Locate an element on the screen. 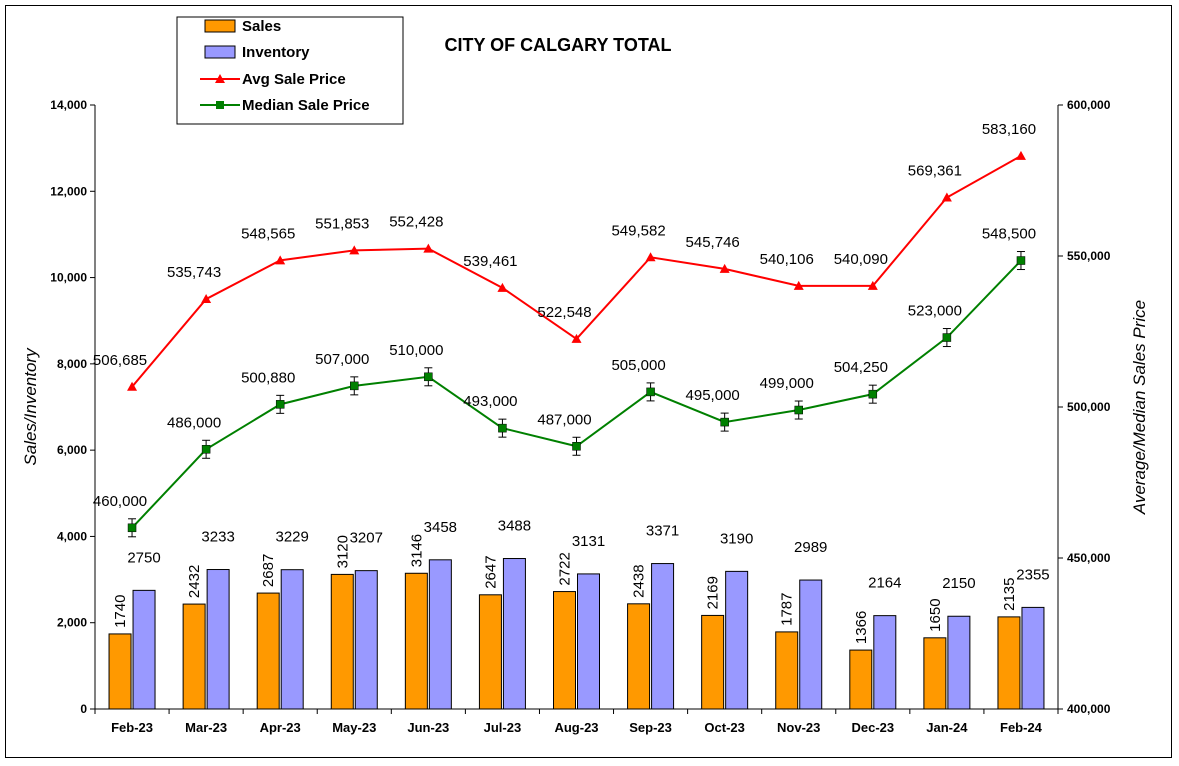  legend-sales-swatch is located at coordinates (220, 26).